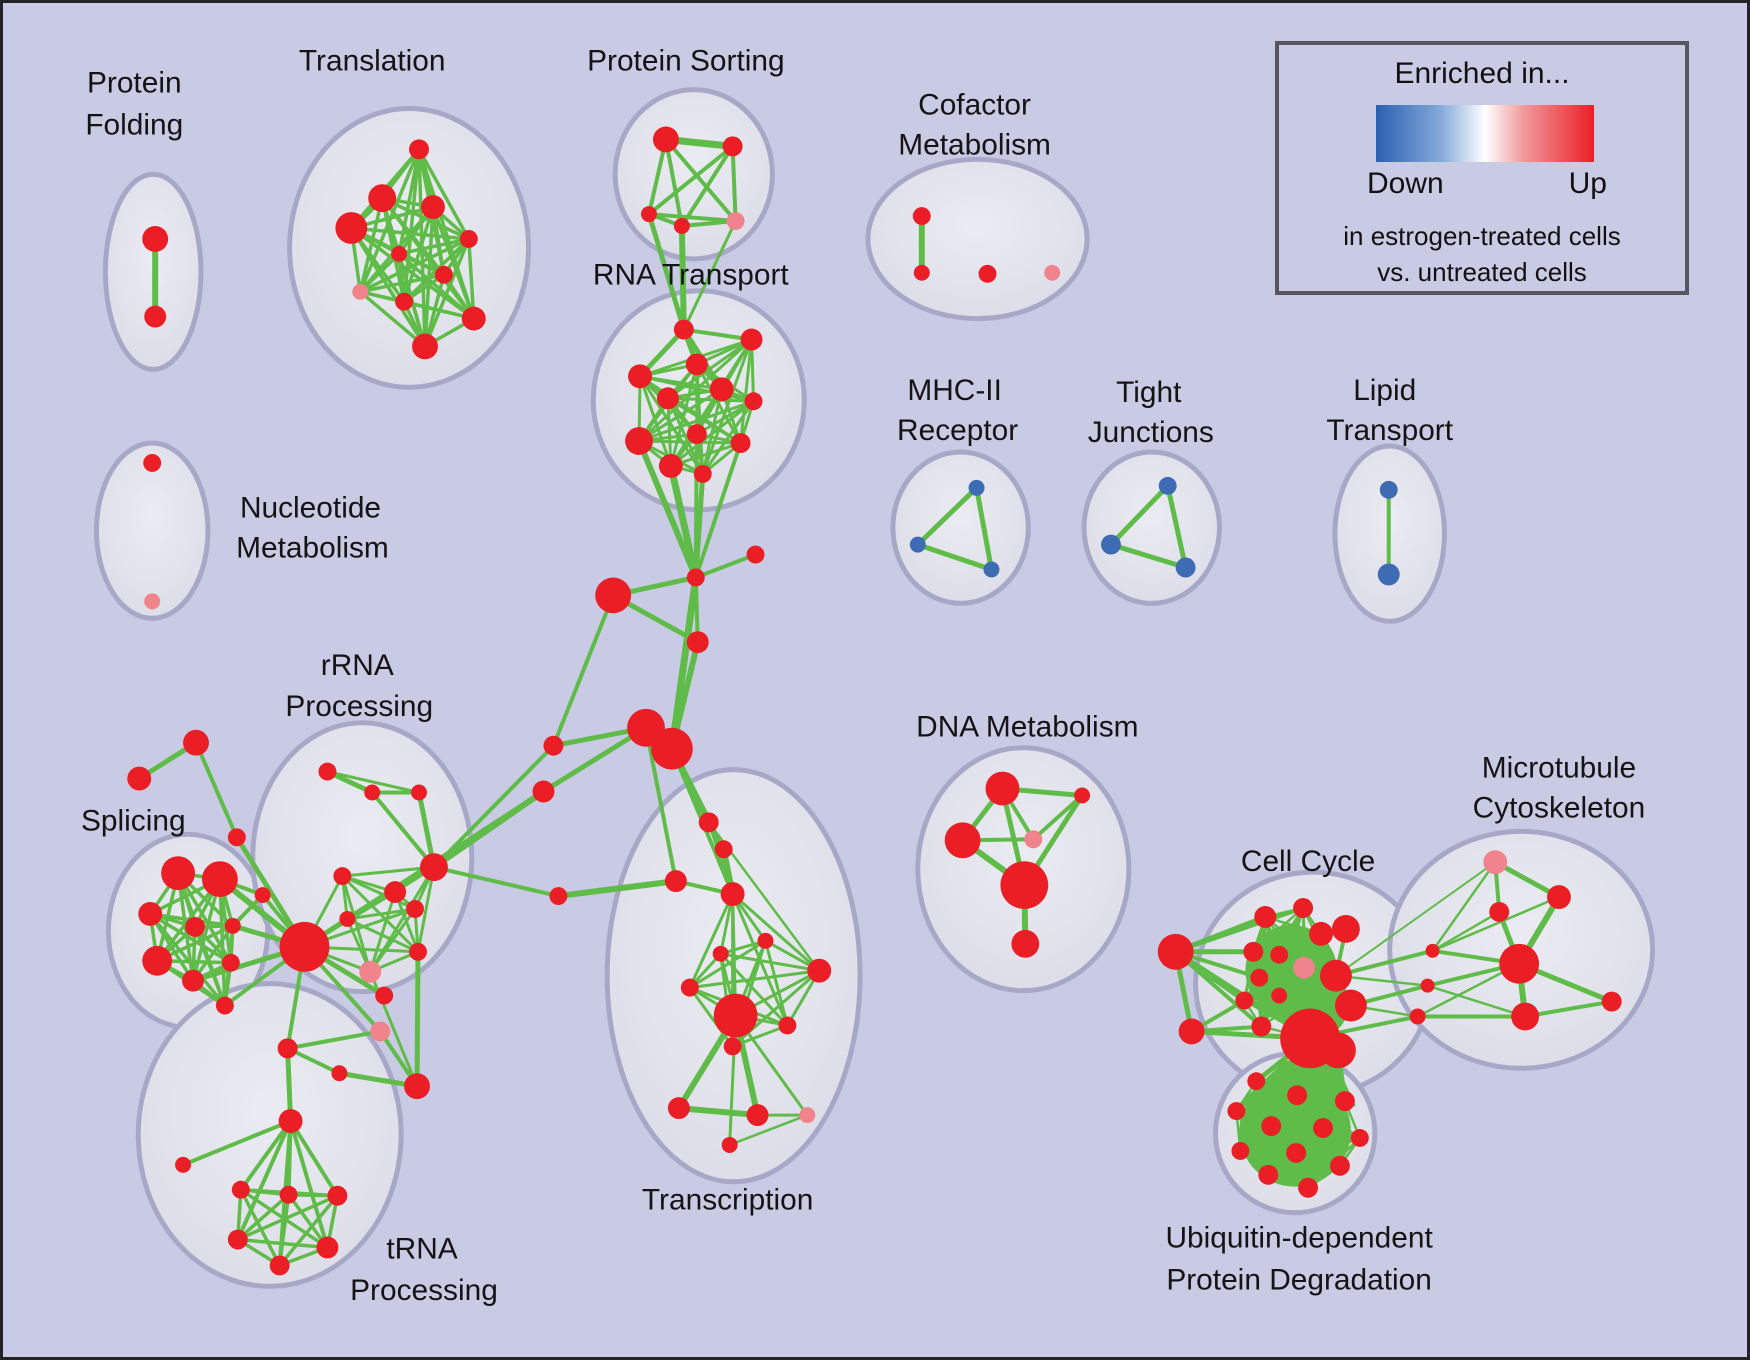 The image size is (1750, 1360). What do you see at coordinates (1338, 1050) in the screenshot?
I see `node-cc17` at bounding box center [1338, 1050].